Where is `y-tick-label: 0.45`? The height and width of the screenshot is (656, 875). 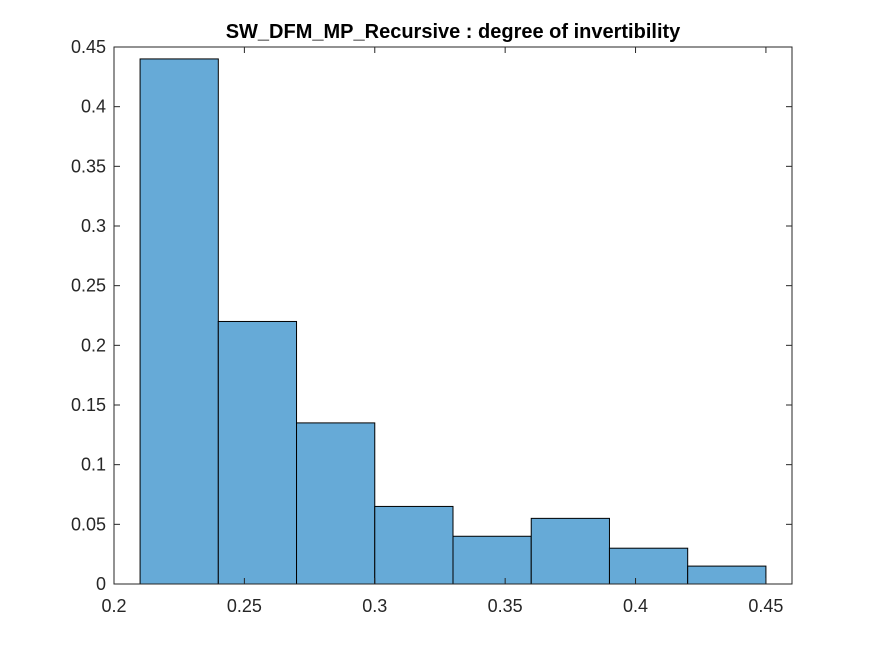 y-tick-label: 0.45 is located at coordinates (88, 47).